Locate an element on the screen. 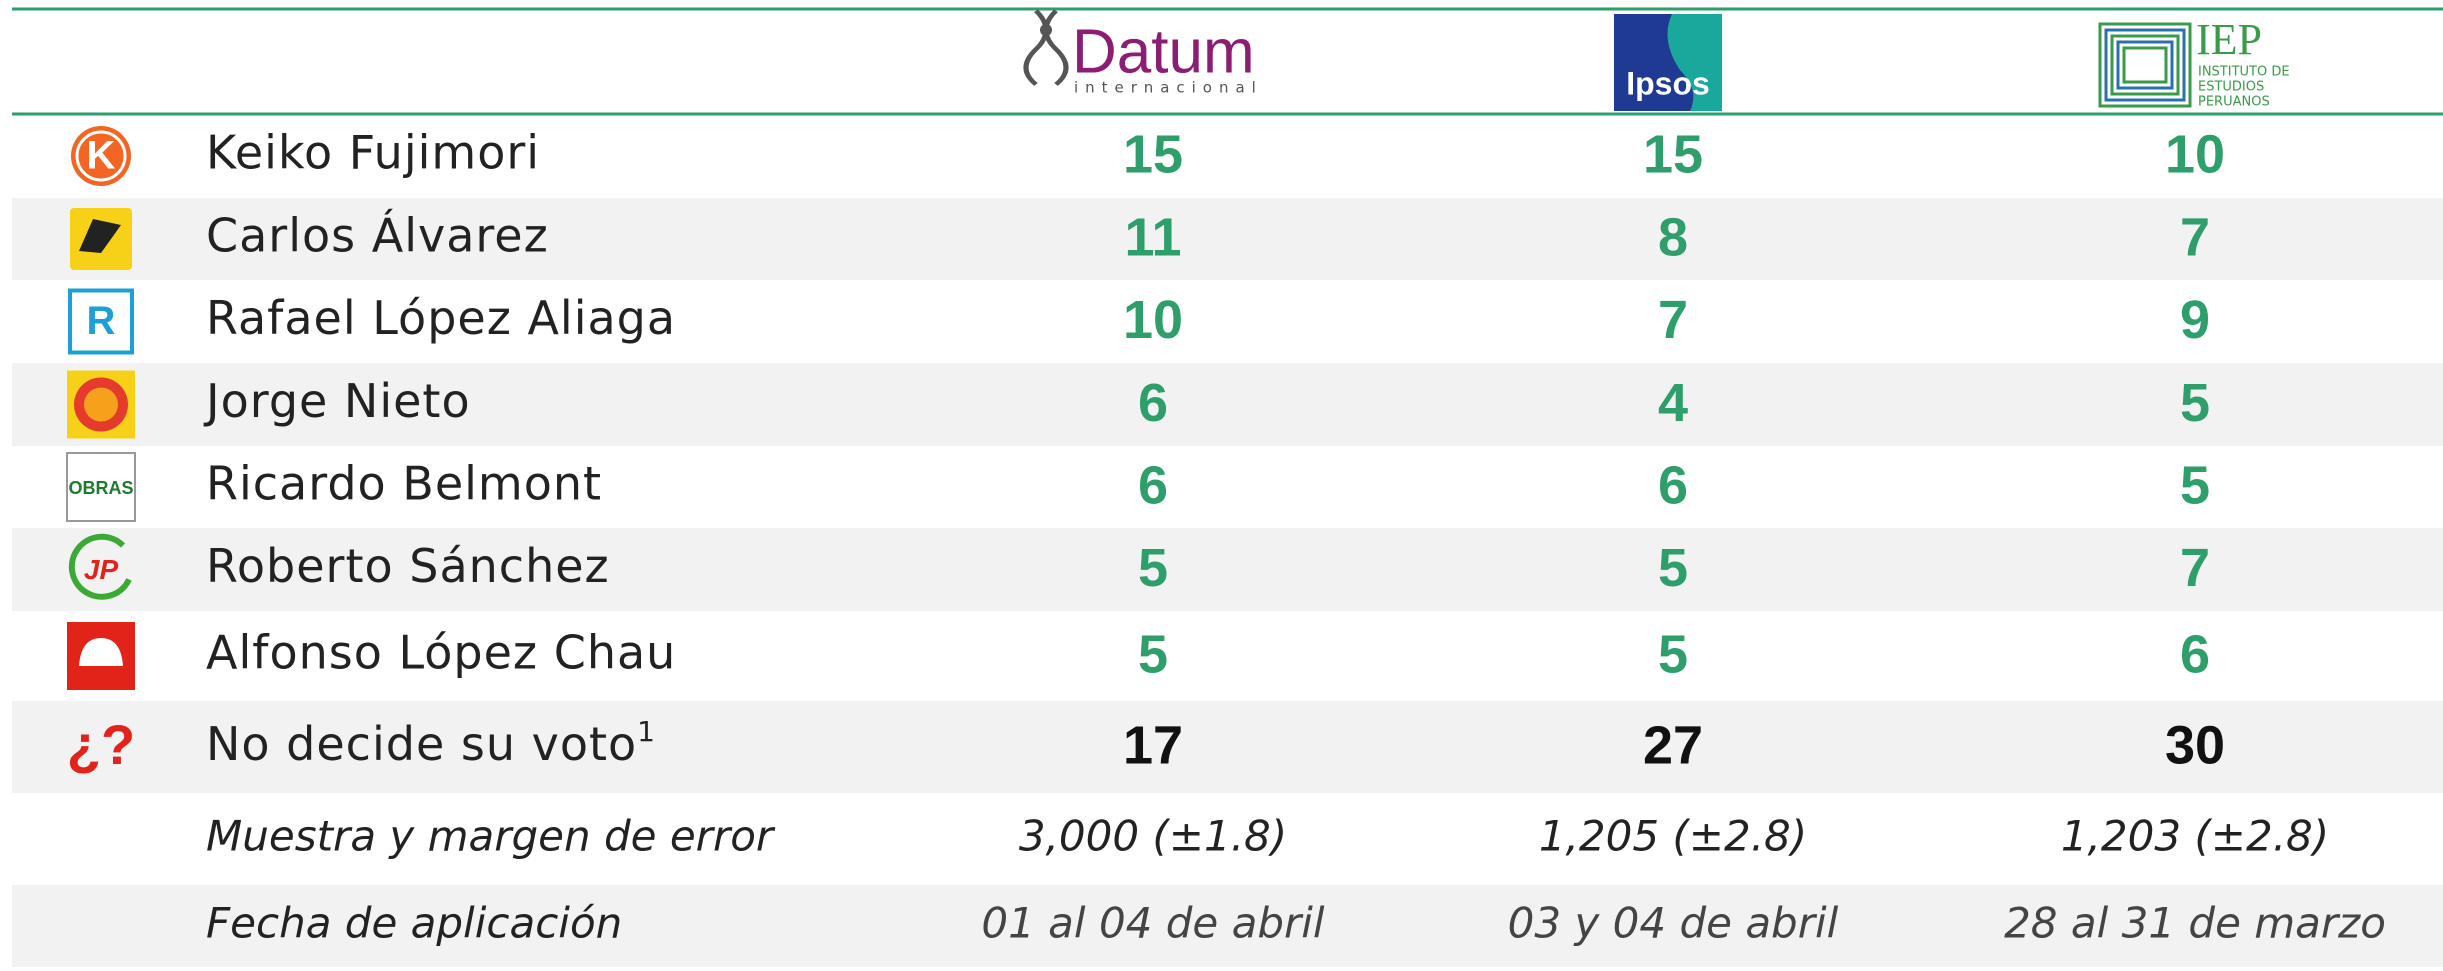  poll-value: 11 is located at coordinates (1152, 237).